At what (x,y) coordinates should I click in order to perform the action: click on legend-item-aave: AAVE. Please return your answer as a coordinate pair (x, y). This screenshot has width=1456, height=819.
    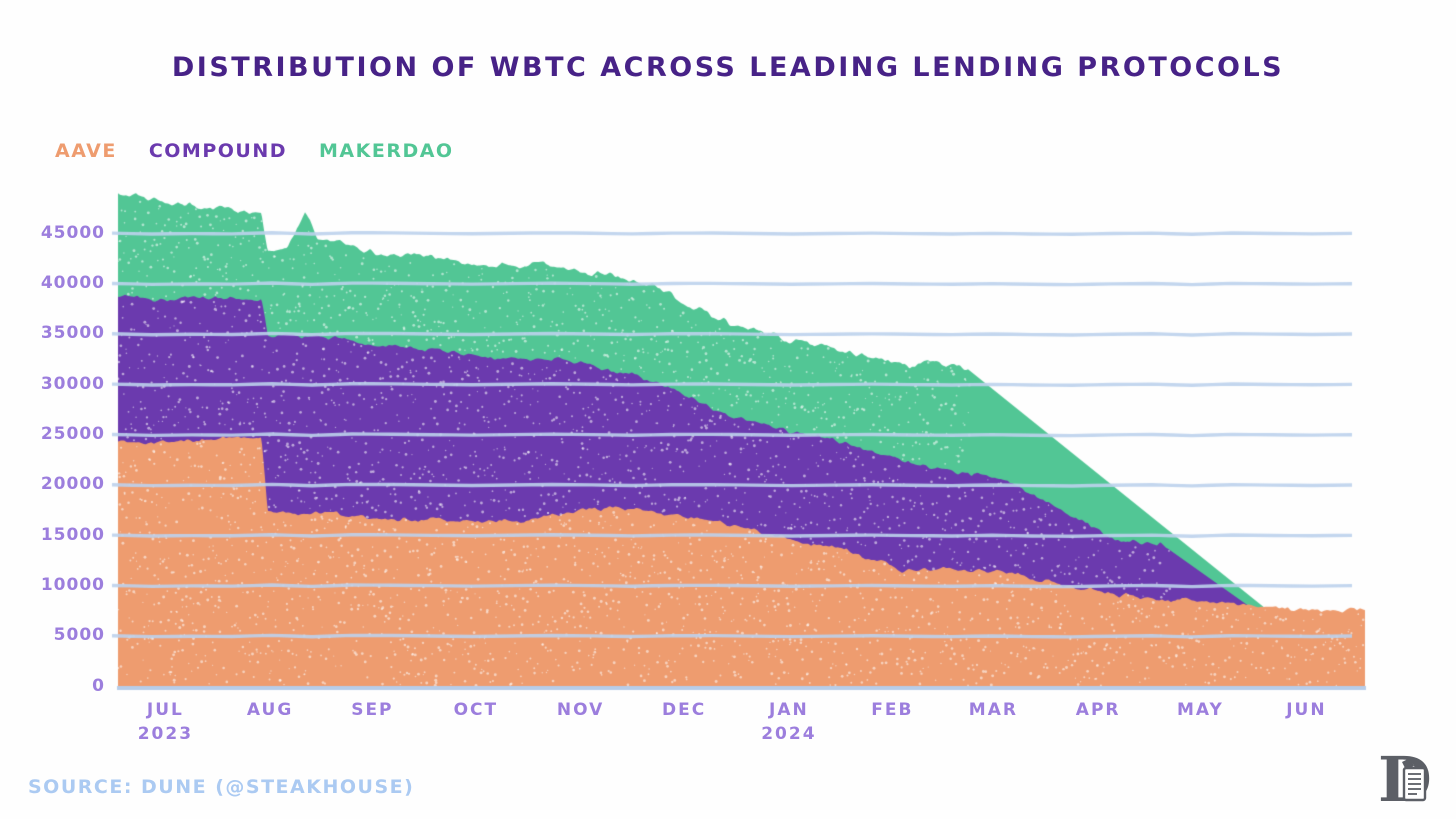
    Looking at the image, I should click on (86, 151).